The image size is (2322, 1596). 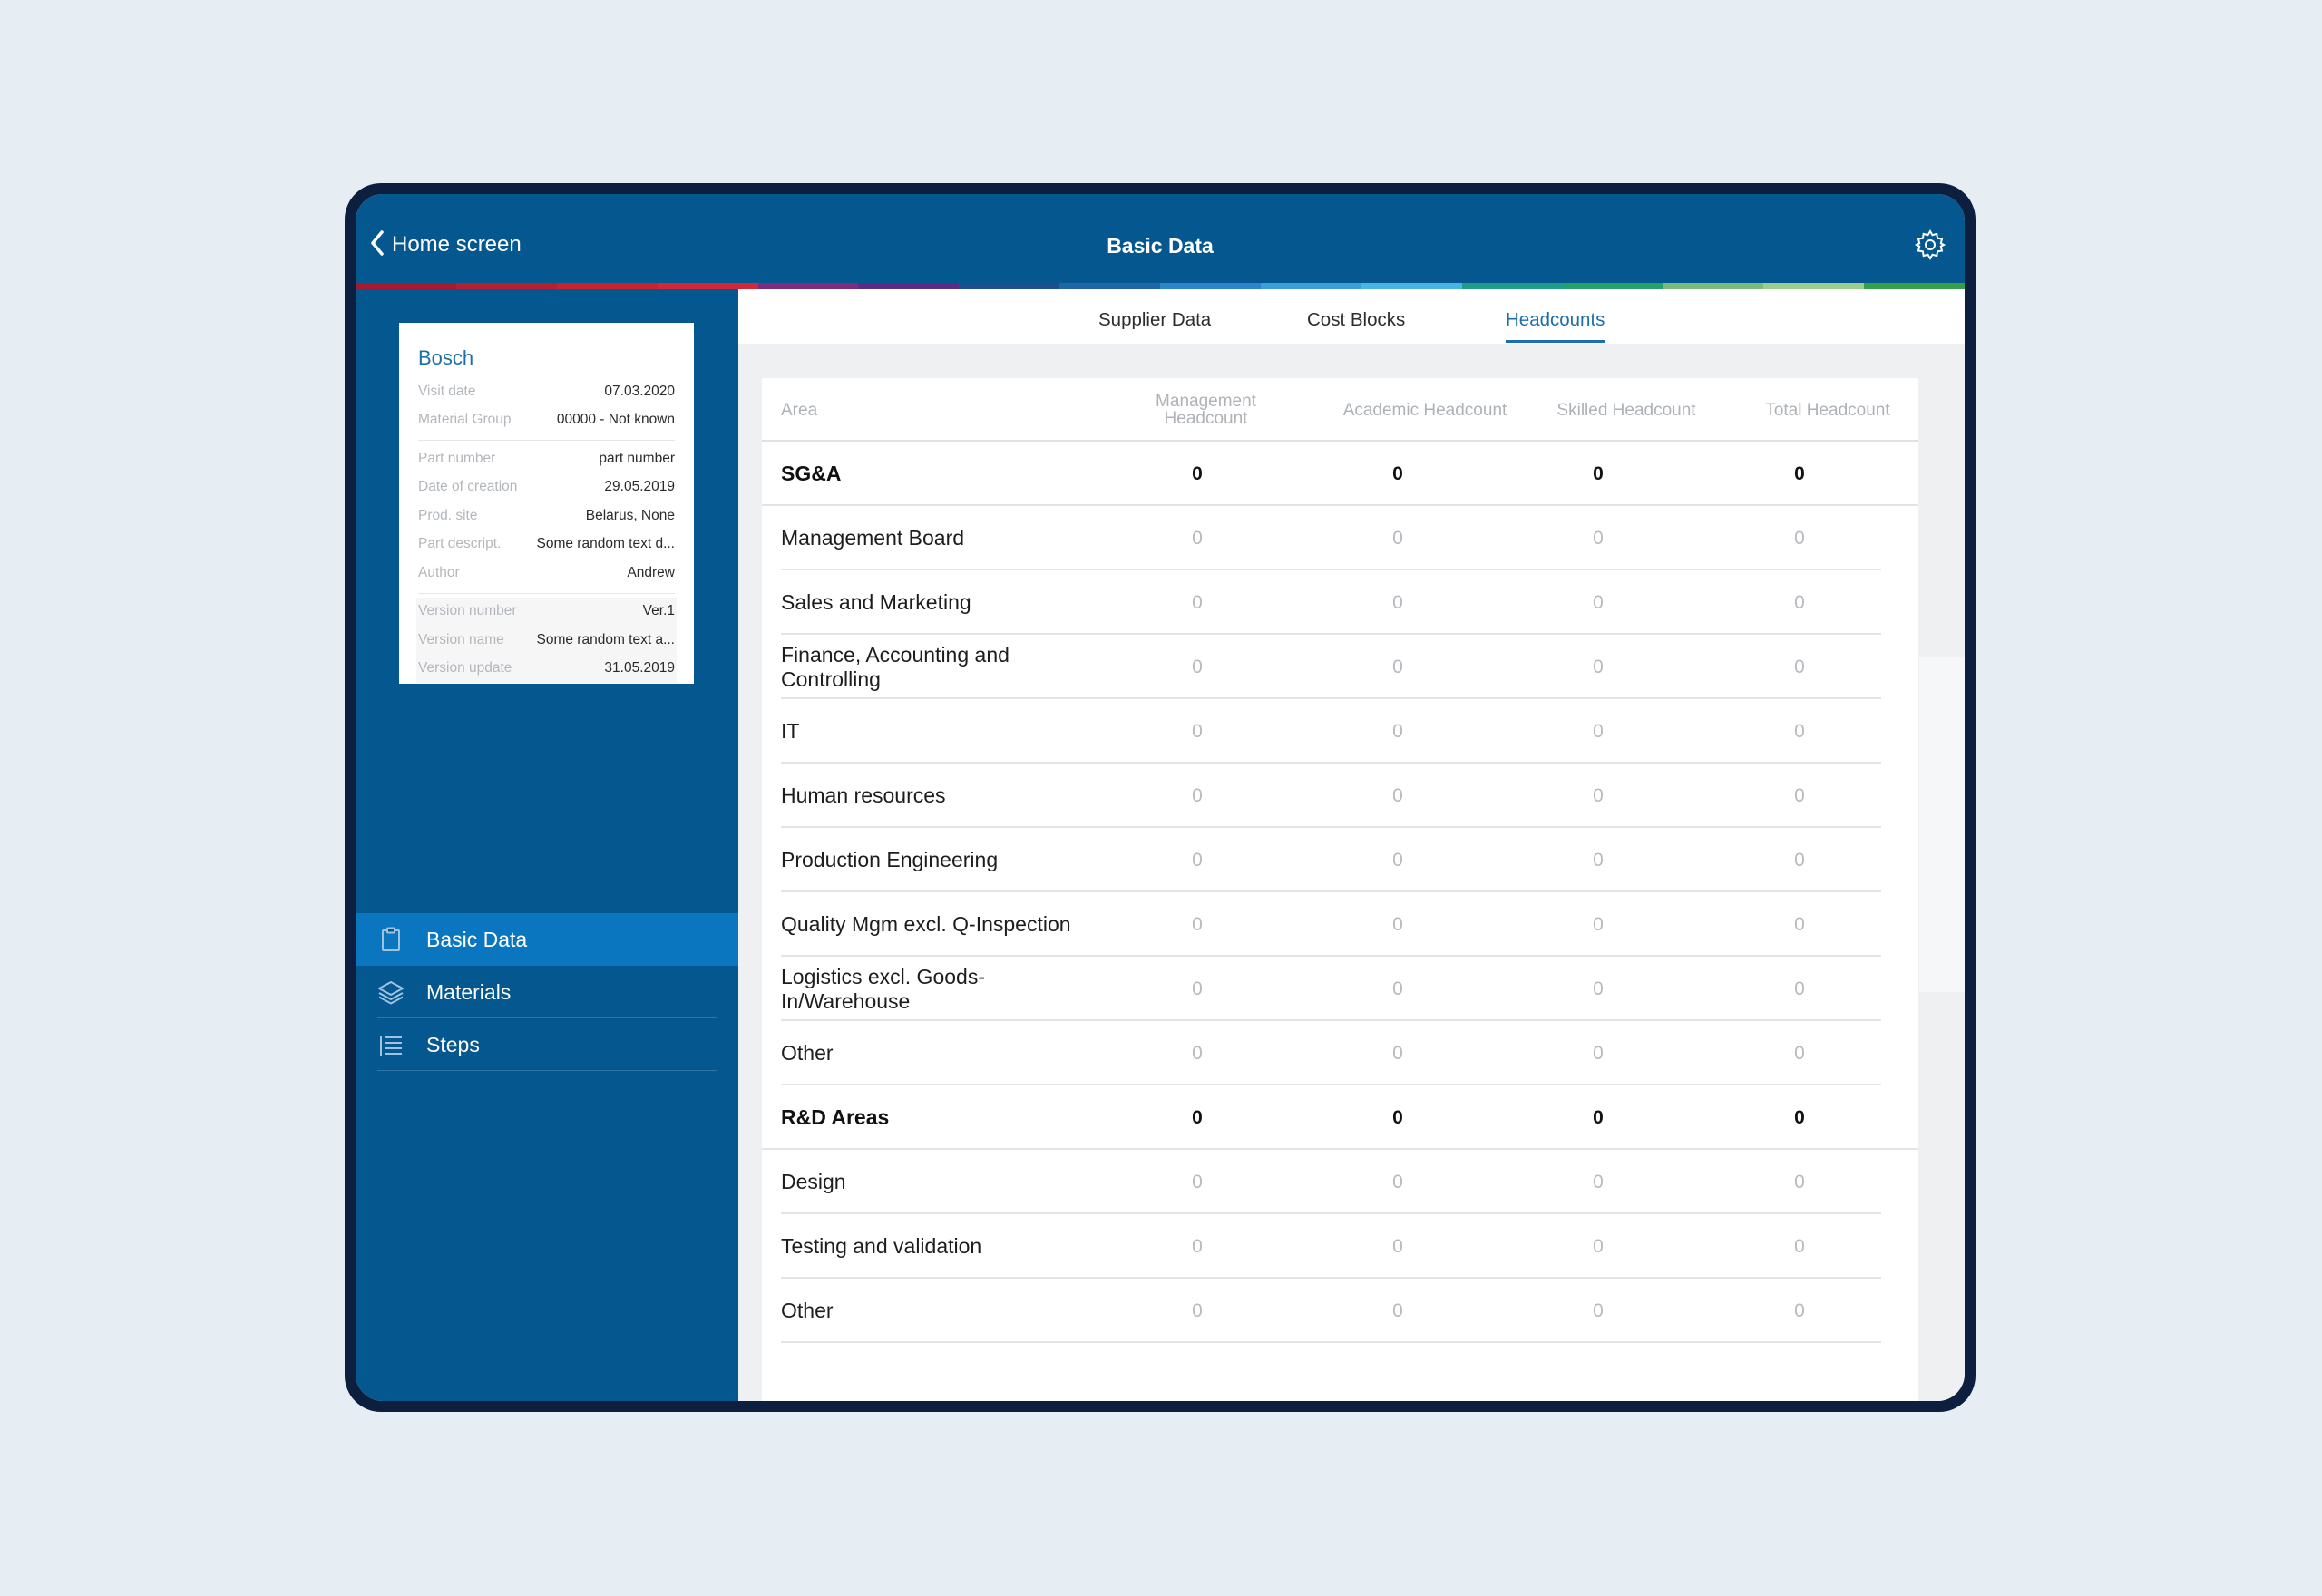 What do you see at coordinates (1340, 989) in the screenshot?
I see `table-row: Logistics excl. Goods-In/Warehouse 0 0 0 0` at bounding box center [1340, 989].